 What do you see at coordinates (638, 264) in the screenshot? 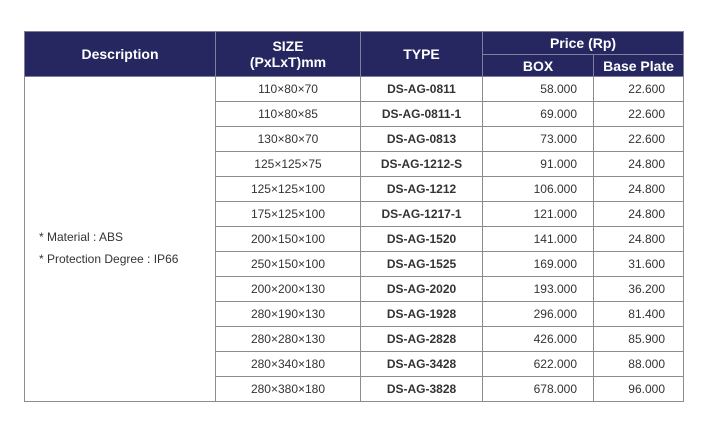
I see `base-plate-price-cell: 31.600` at bounding box center [638, 264].